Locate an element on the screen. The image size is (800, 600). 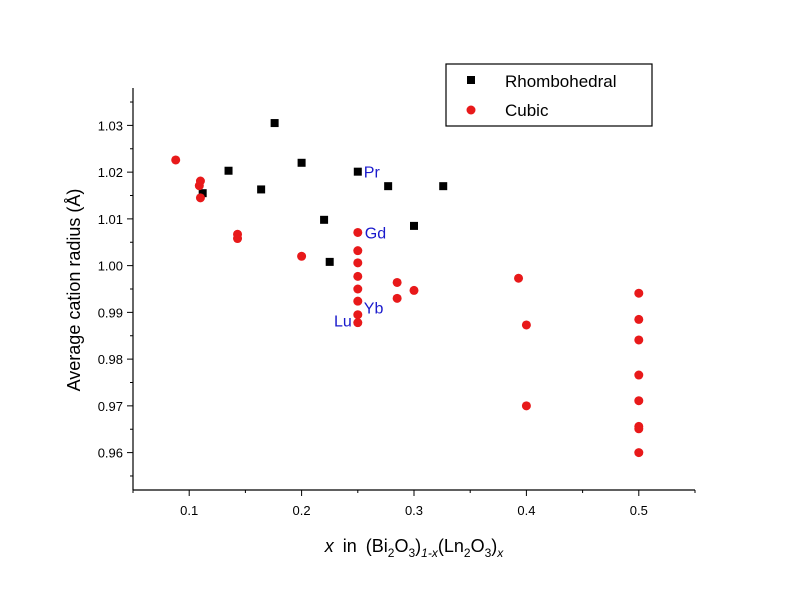
legend-marker-cubic is located at coordinates (471, 110).